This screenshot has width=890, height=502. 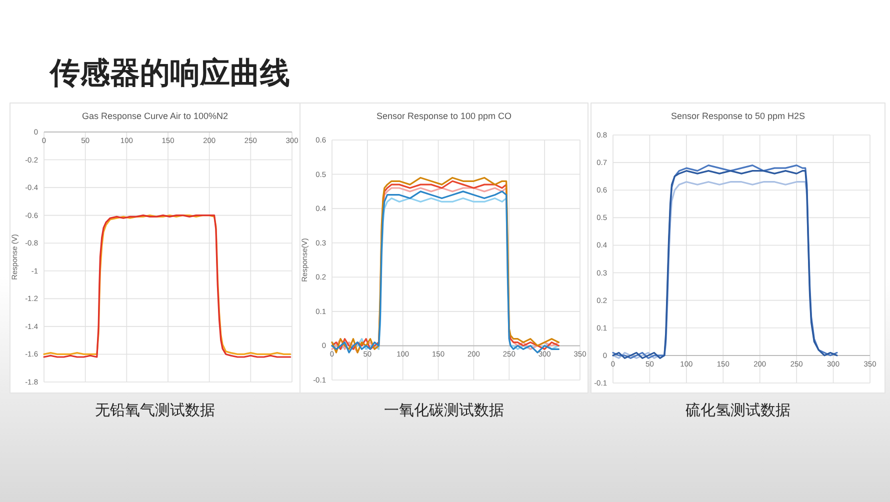 I want to click on text: 传感器的响应曲线, so click(x=169, y=73).